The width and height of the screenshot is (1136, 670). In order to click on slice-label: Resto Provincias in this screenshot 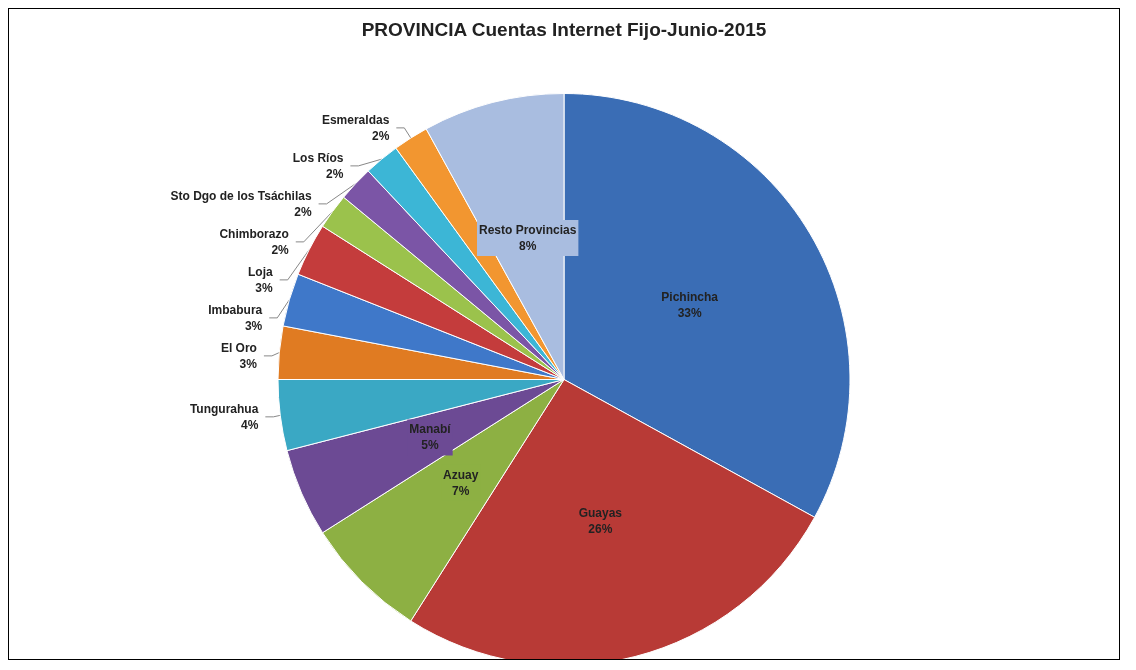, I will do `click(528, 230)`.